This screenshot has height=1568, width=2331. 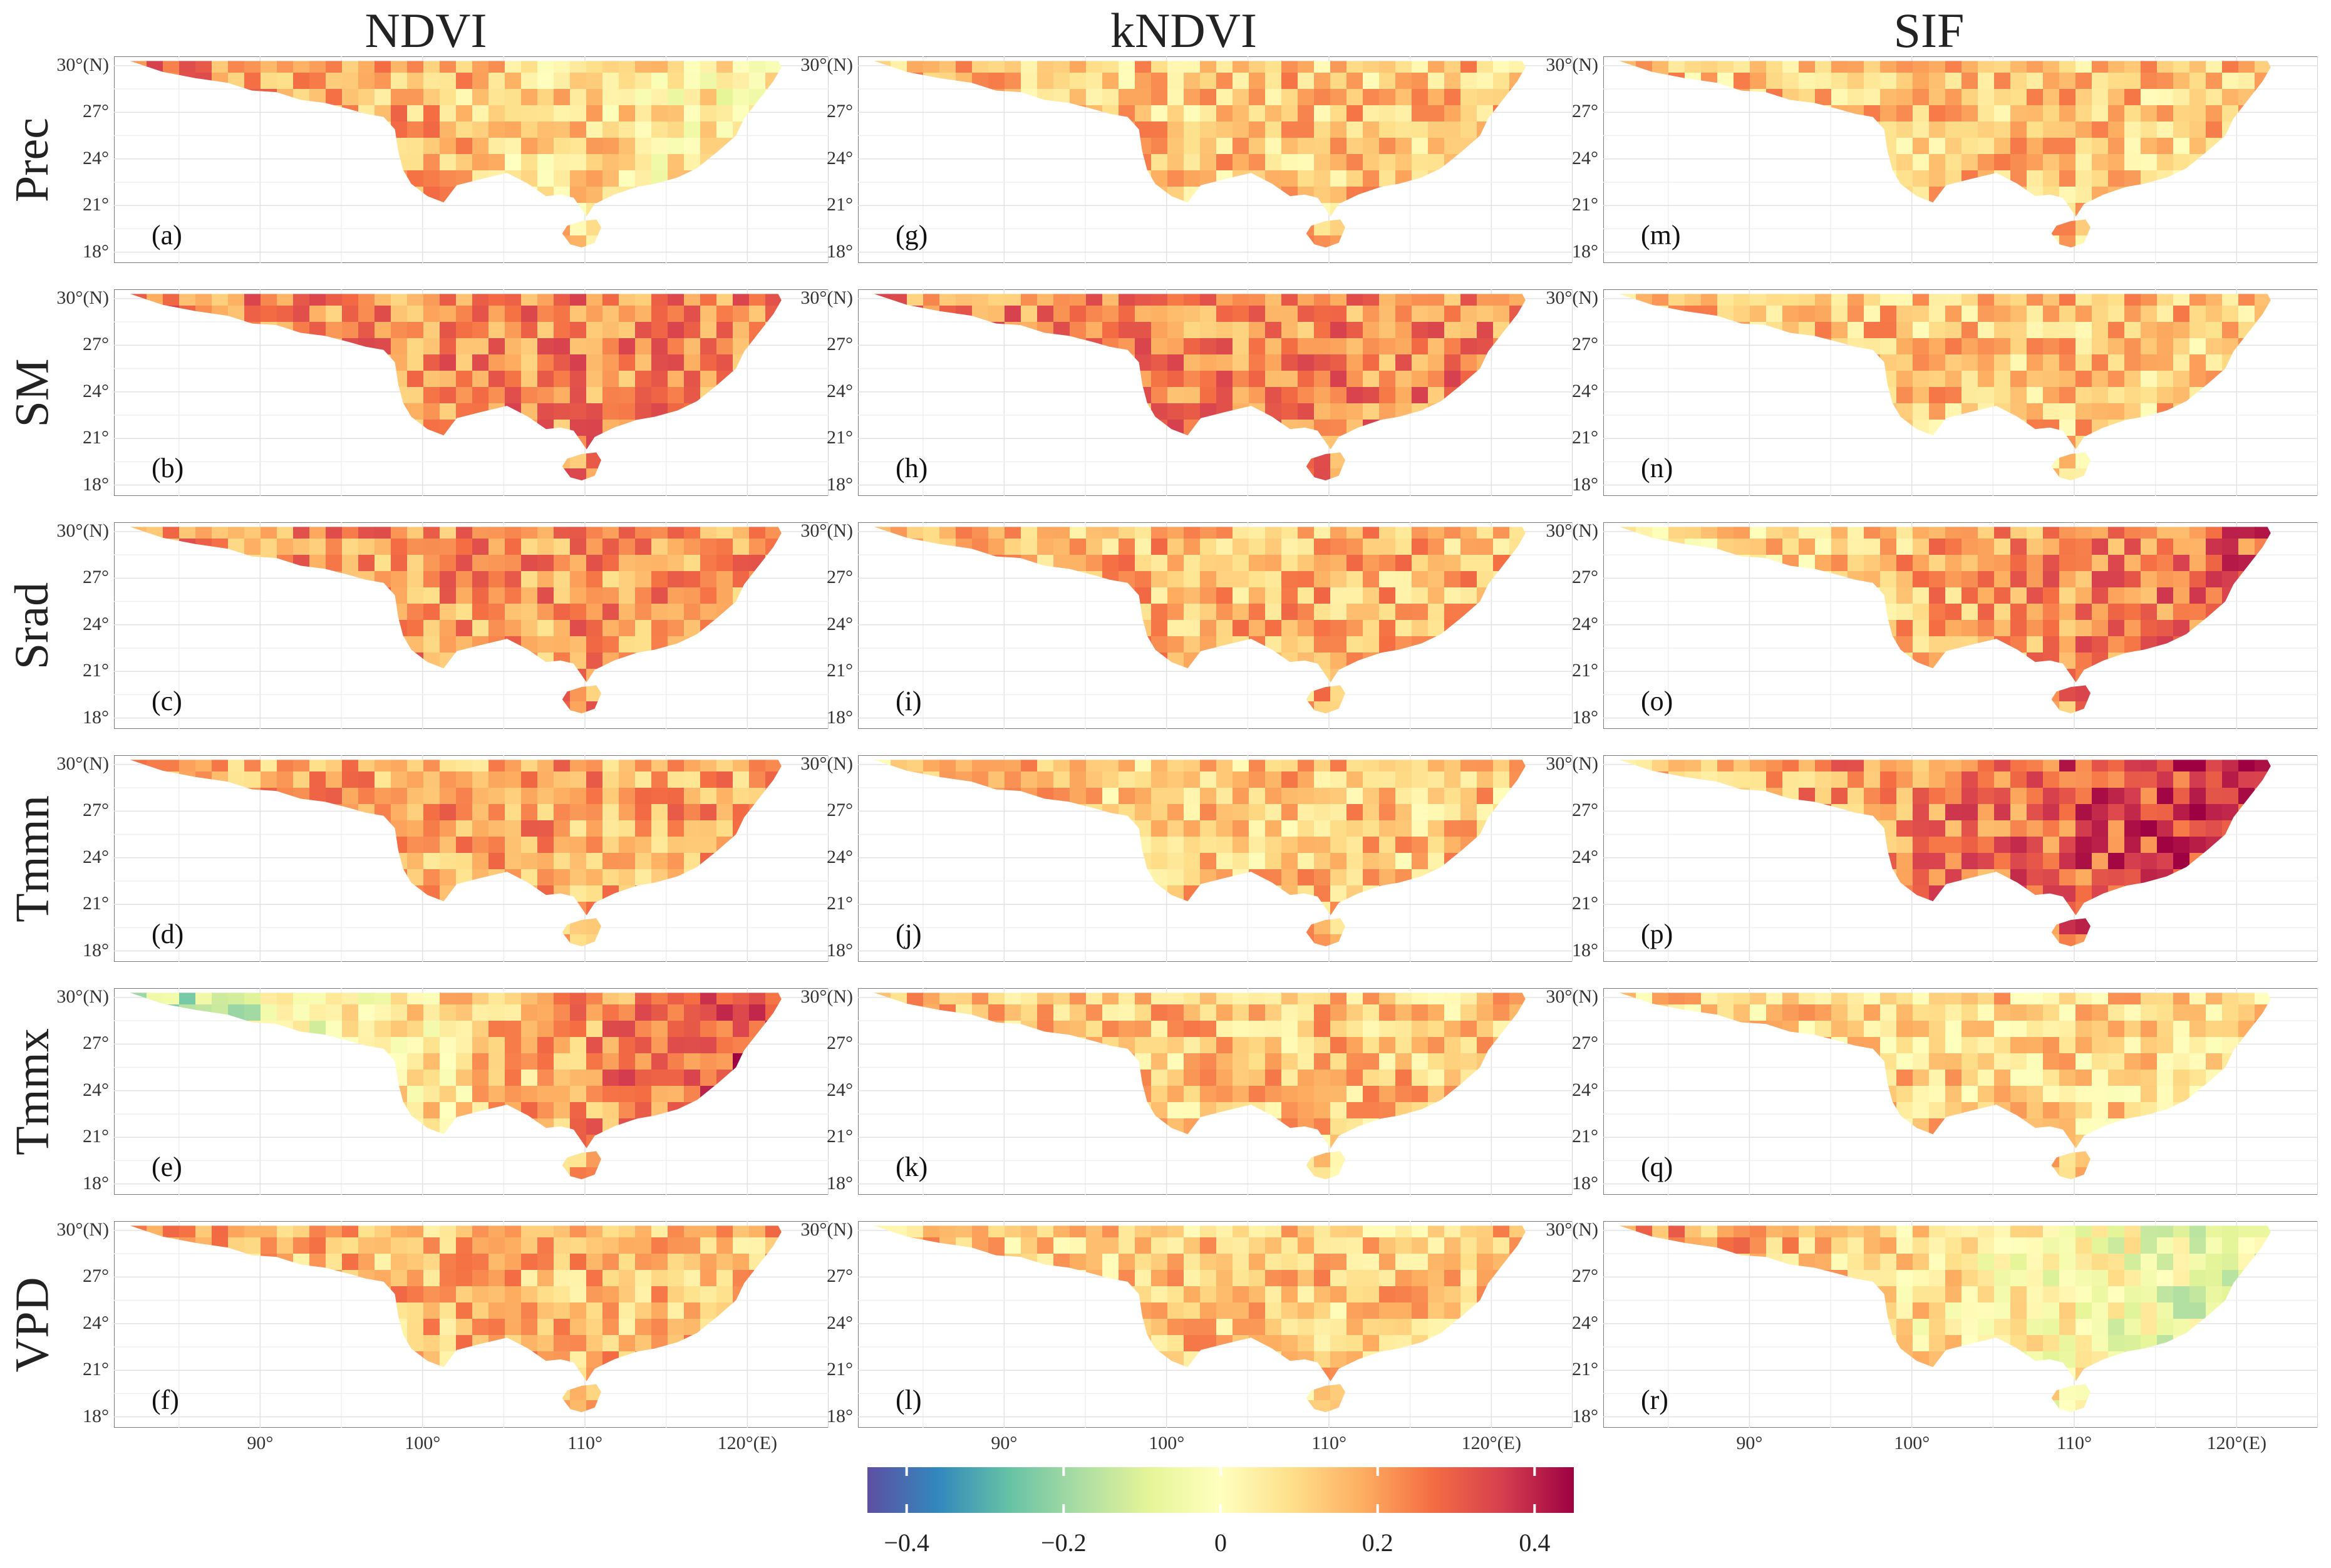 What do you see at coordinates (1215, 1324) in the screenshot?
I see `map-svg: (l)` at bounding box center [1215, 1324].